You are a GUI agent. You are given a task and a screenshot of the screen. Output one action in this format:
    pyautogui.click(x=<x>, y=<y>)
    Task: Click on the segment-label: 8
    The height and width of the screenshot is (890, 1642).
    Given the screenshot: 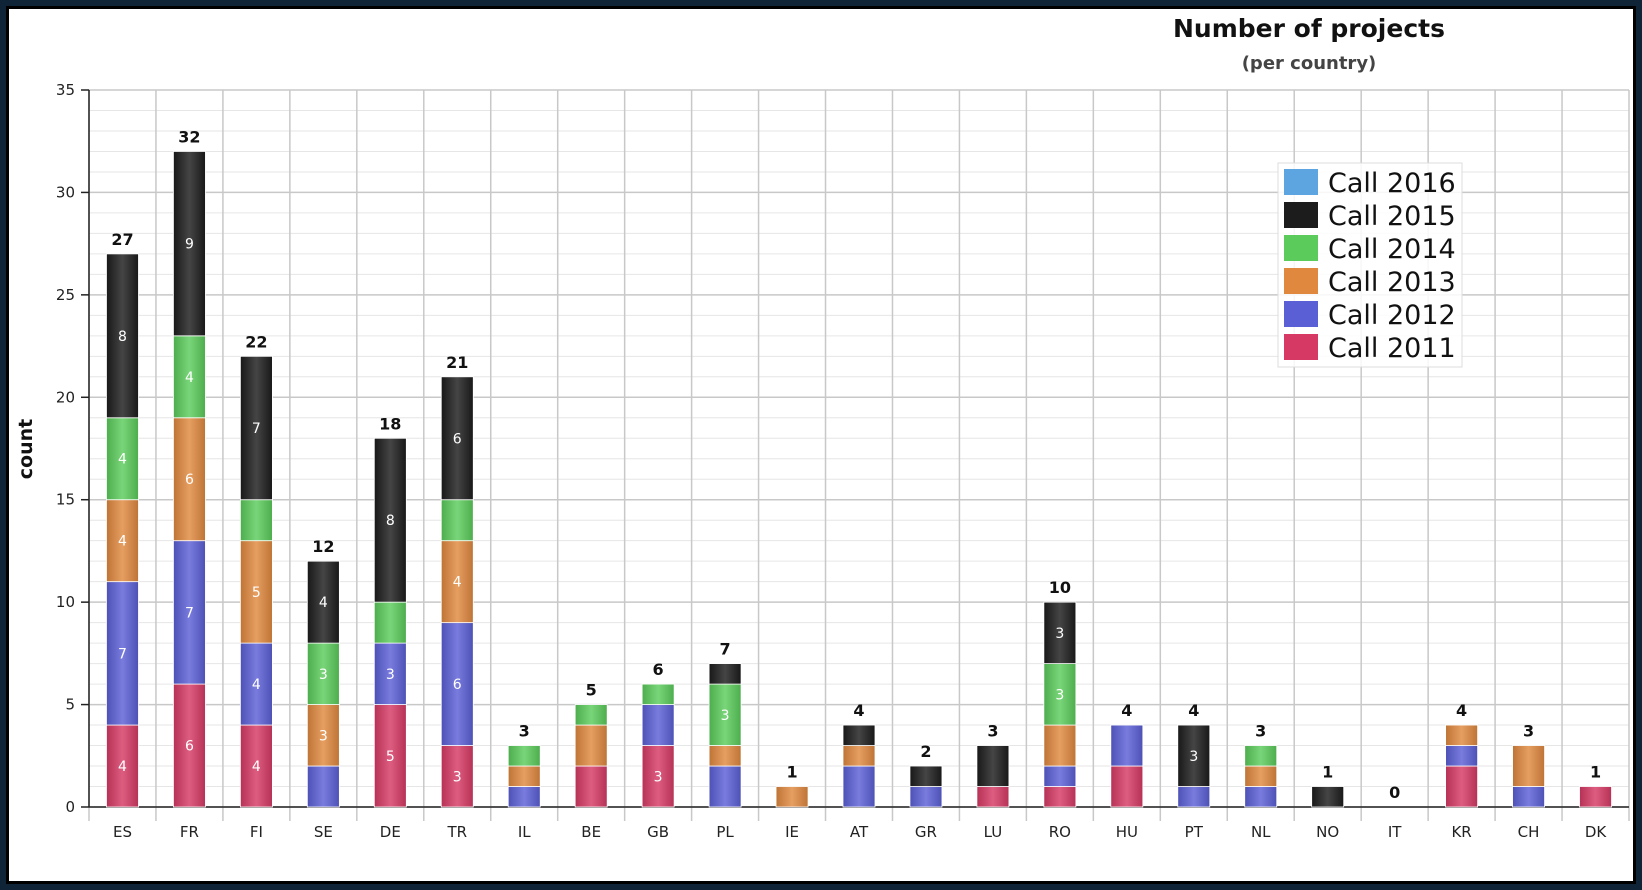 What is the action you would take?
    pyautogui.click(x=122, y=337)
    